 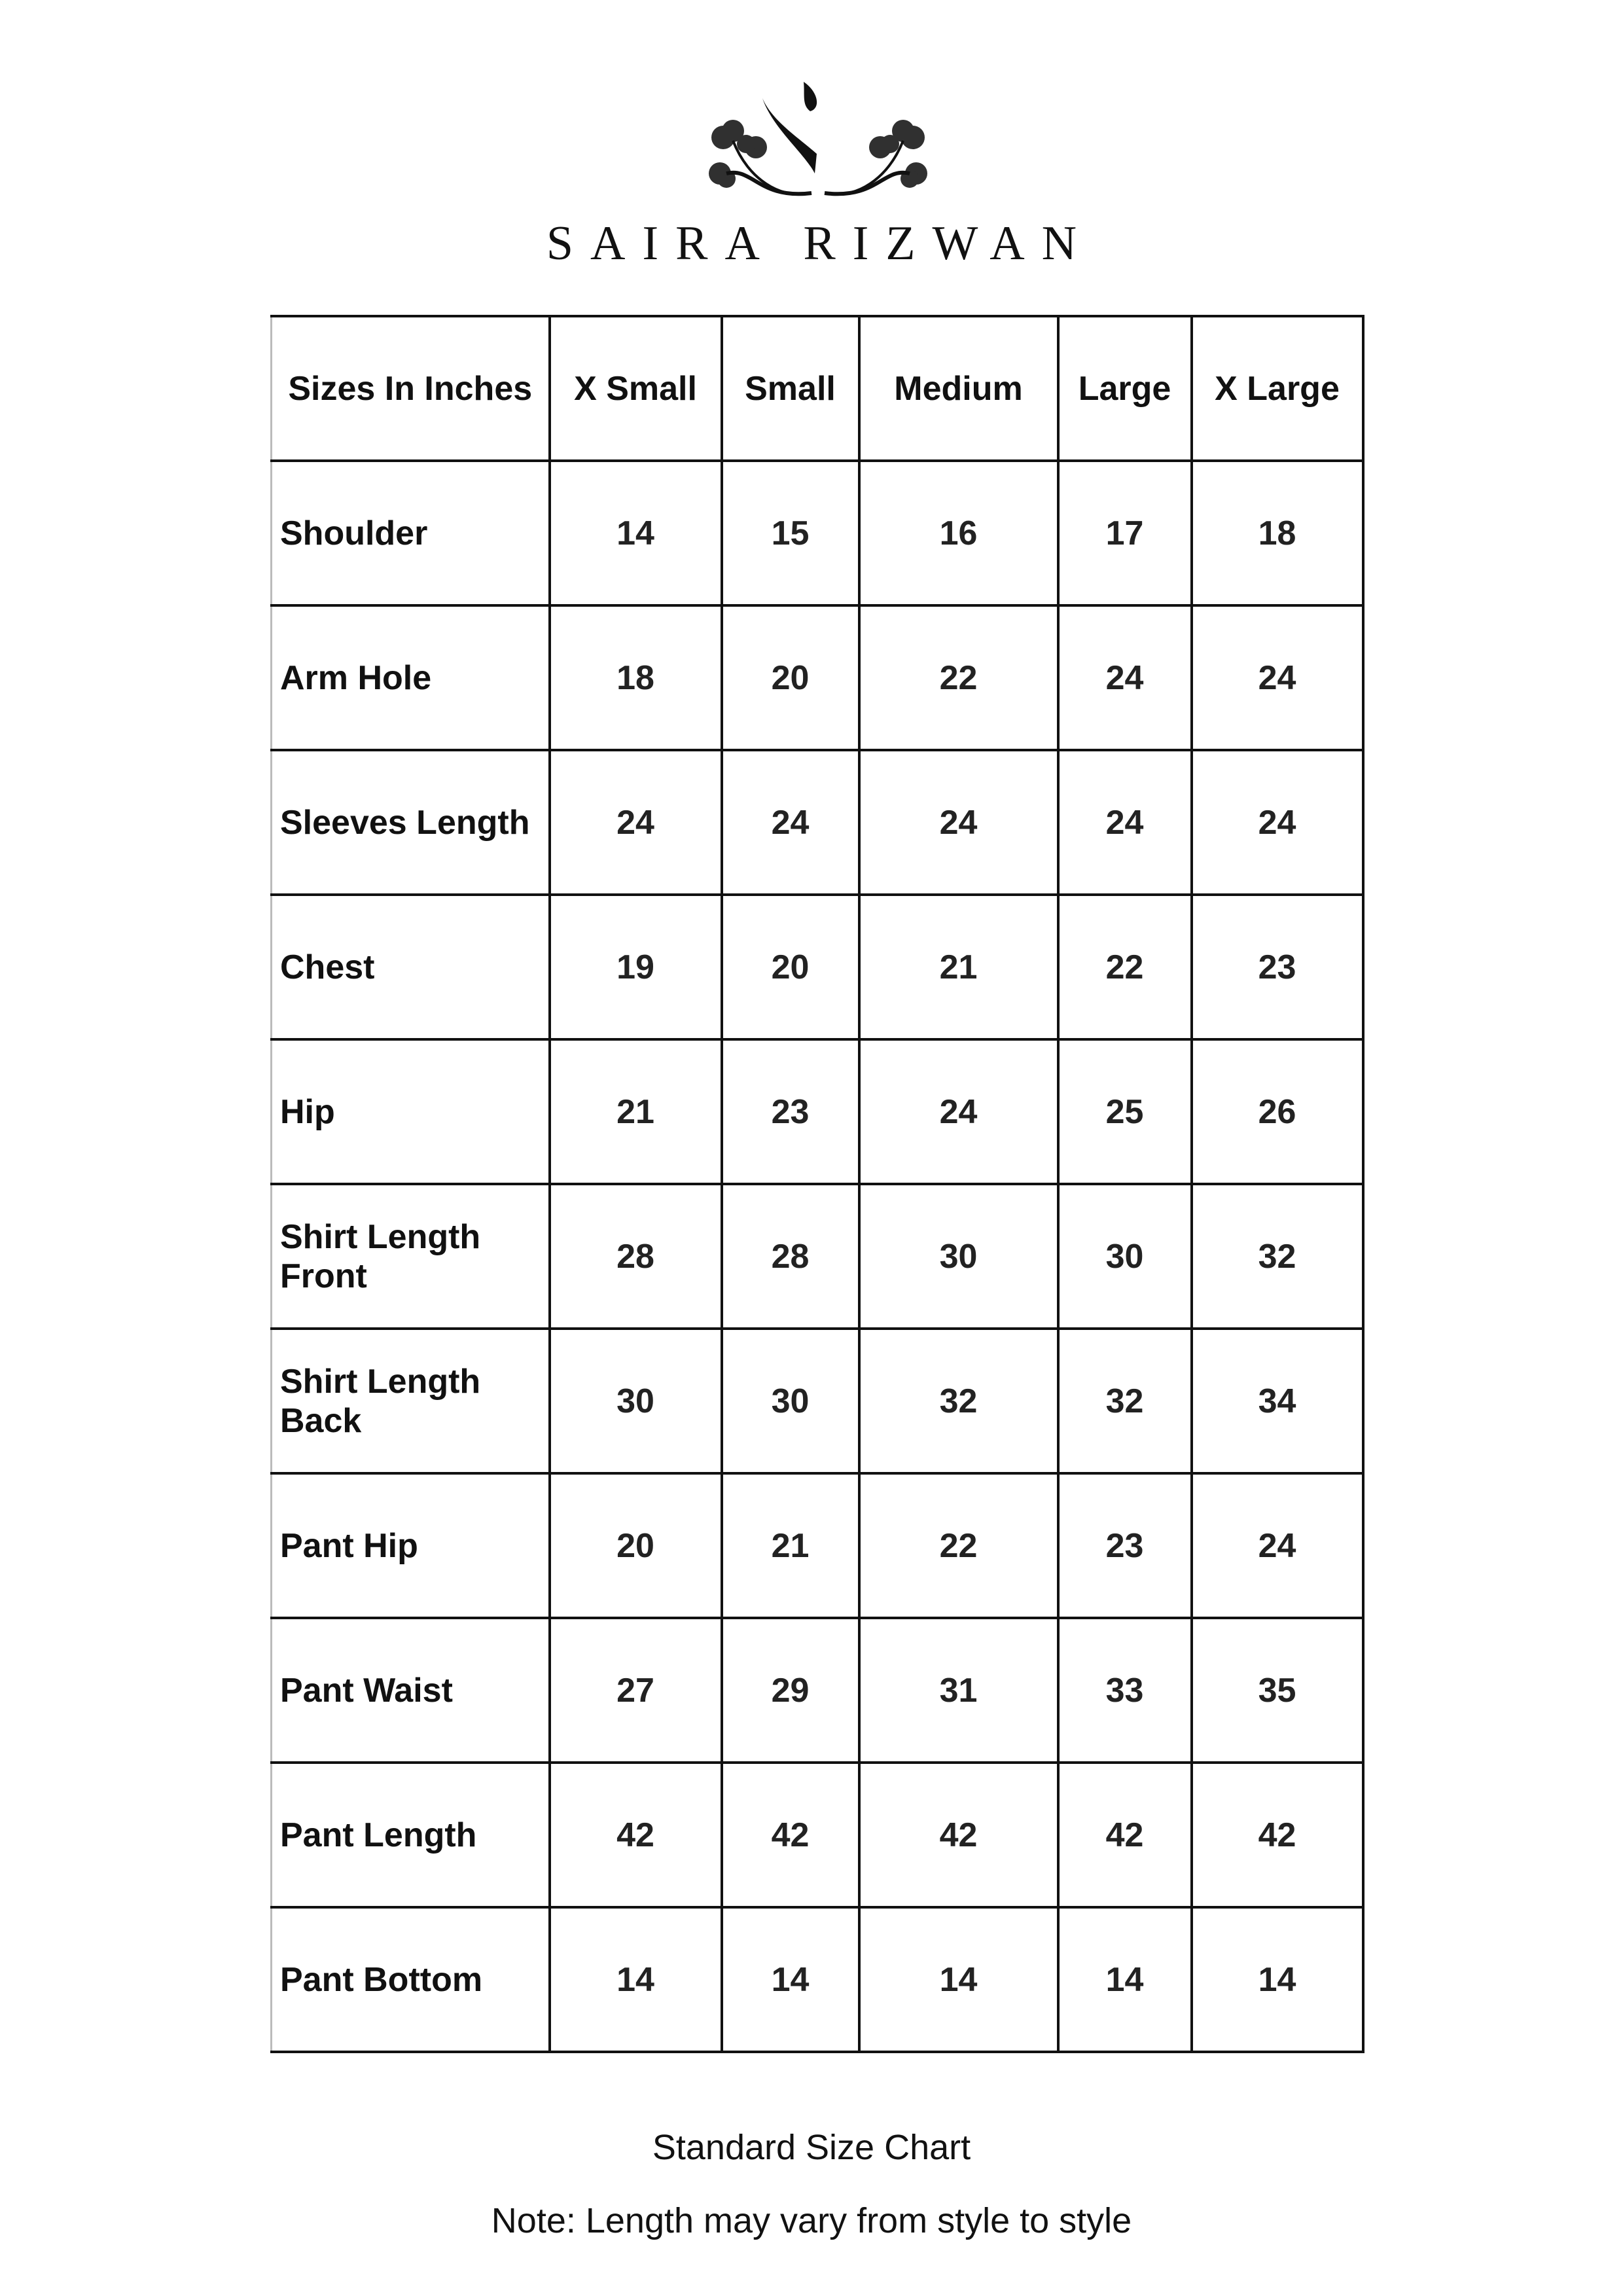 I want to click on size-value: 31, so click(x=959, y=1690).